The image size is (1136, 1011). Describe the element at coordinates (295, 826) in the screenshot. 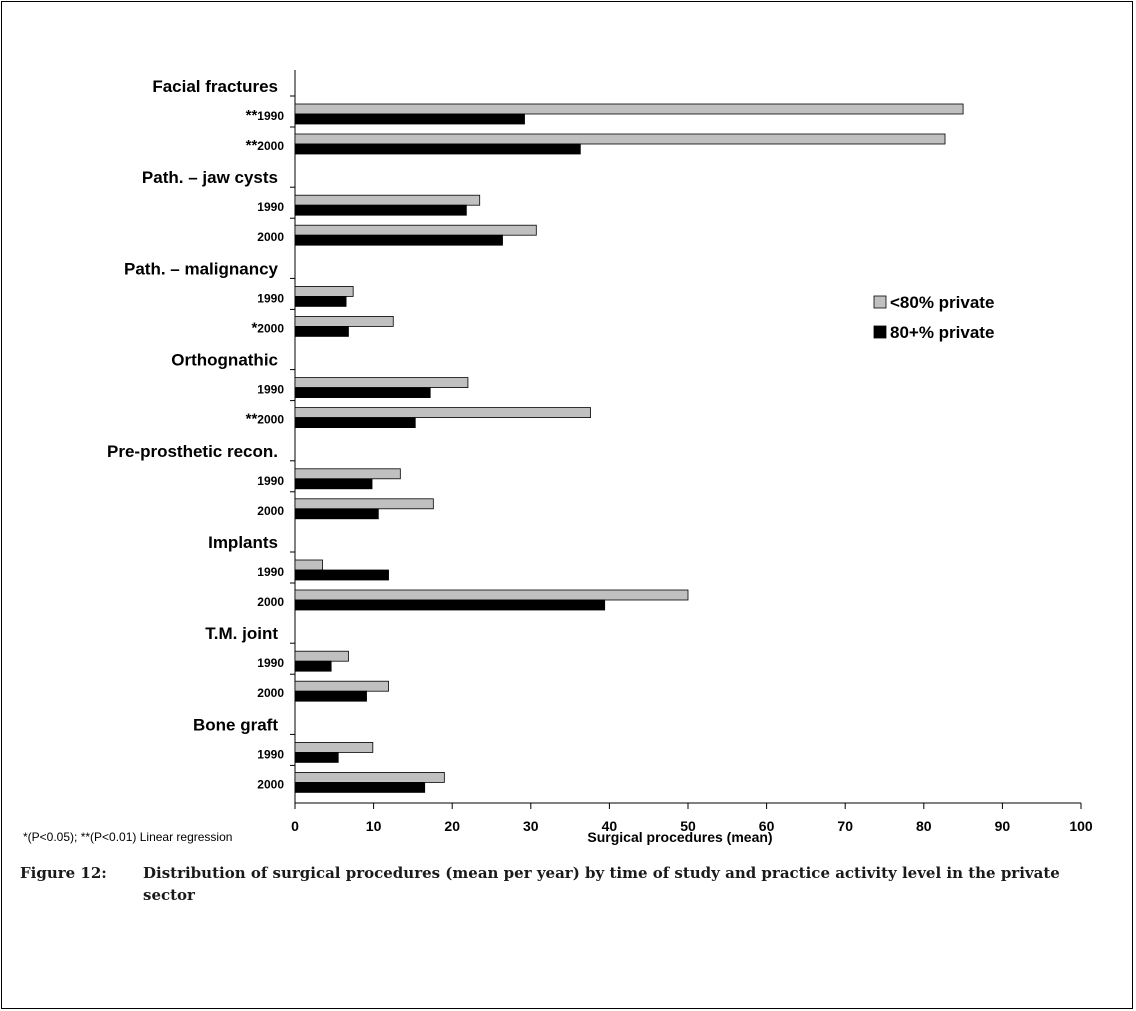

I see `x-tick-label: 0` at that location.